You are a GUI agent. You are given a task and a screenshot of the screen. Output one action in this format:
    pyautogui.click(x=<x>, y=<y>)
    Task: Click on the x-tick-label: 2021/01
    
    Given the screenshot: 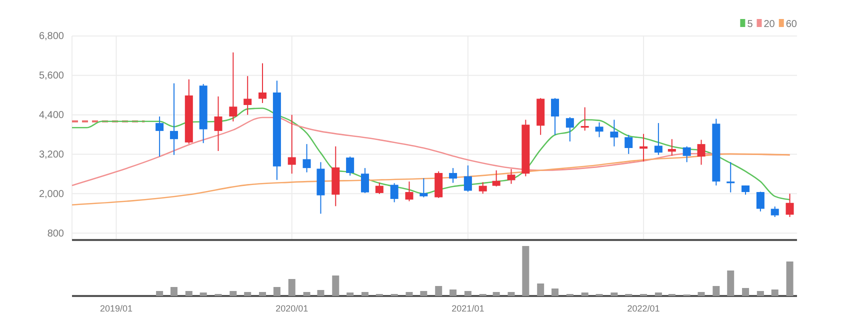 What is the action you would take?
    pyautogui.click(x=468, y=308)
    